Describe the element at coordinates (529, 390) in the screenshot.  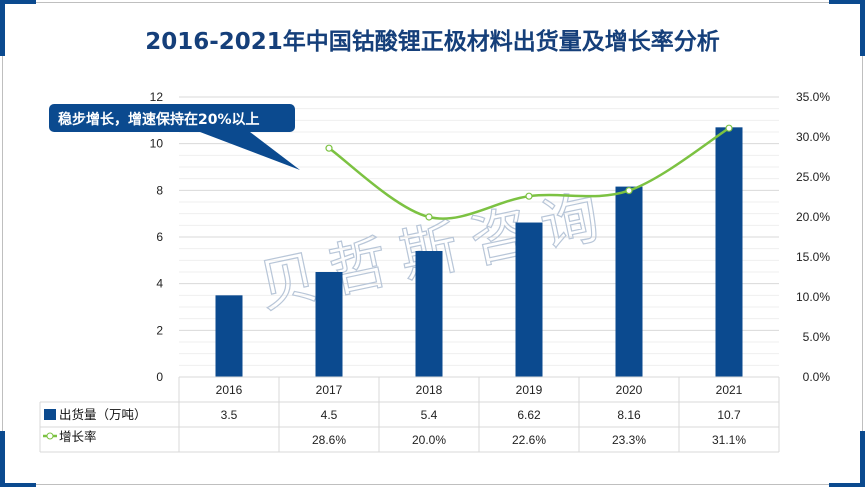
I see `category-label: 2019` at that location.